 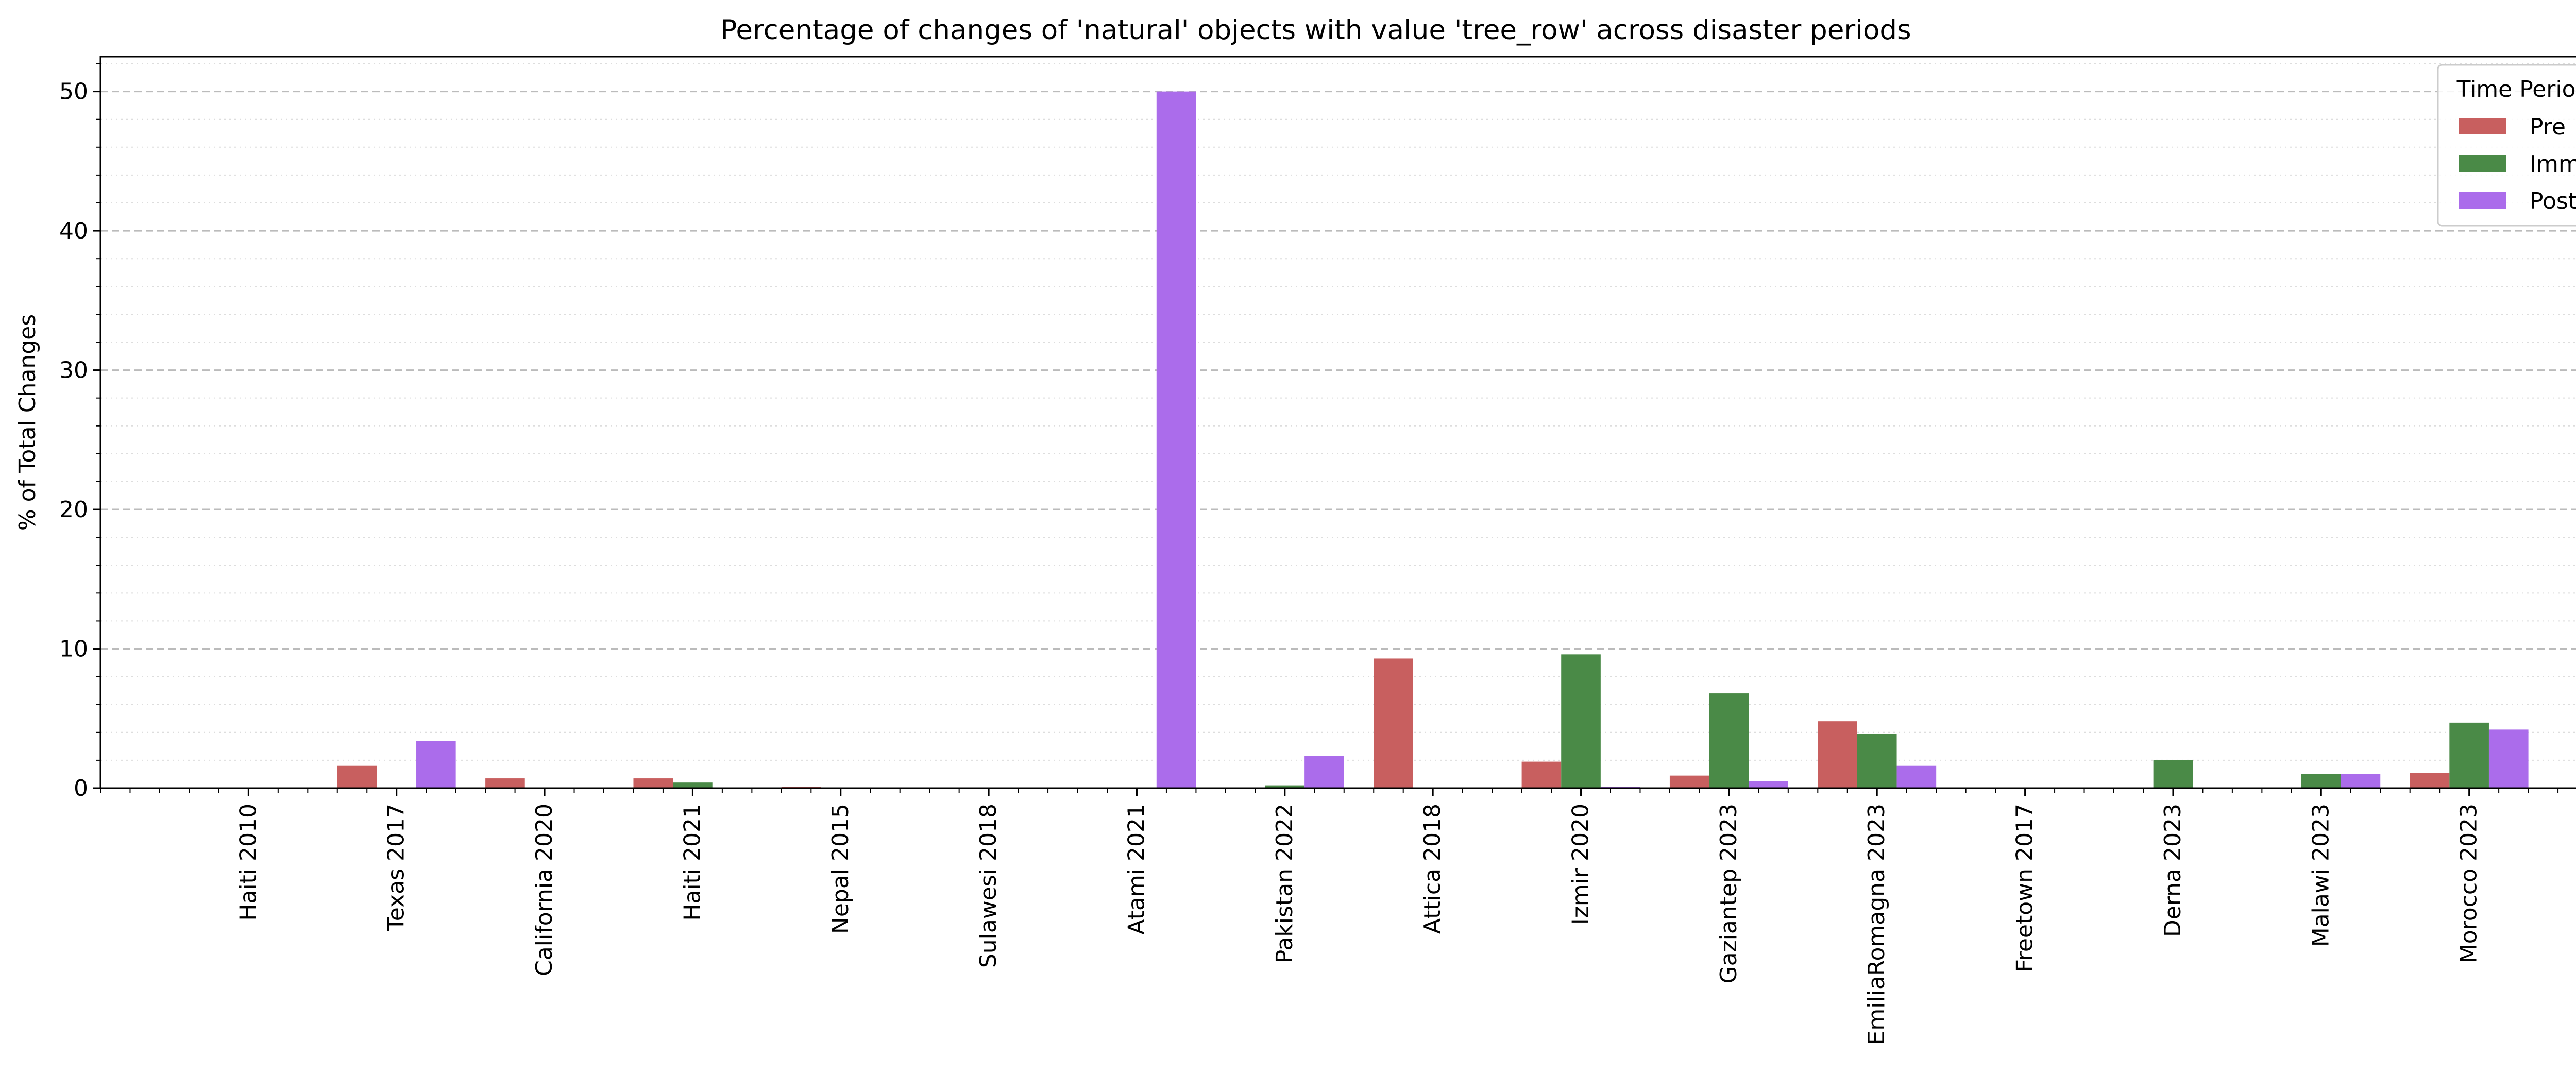 What do you see at coordinates (1136, 870) in the screenshot?
I see `x-tick-label: Atami 2021` at bounding box center [1136, 870].